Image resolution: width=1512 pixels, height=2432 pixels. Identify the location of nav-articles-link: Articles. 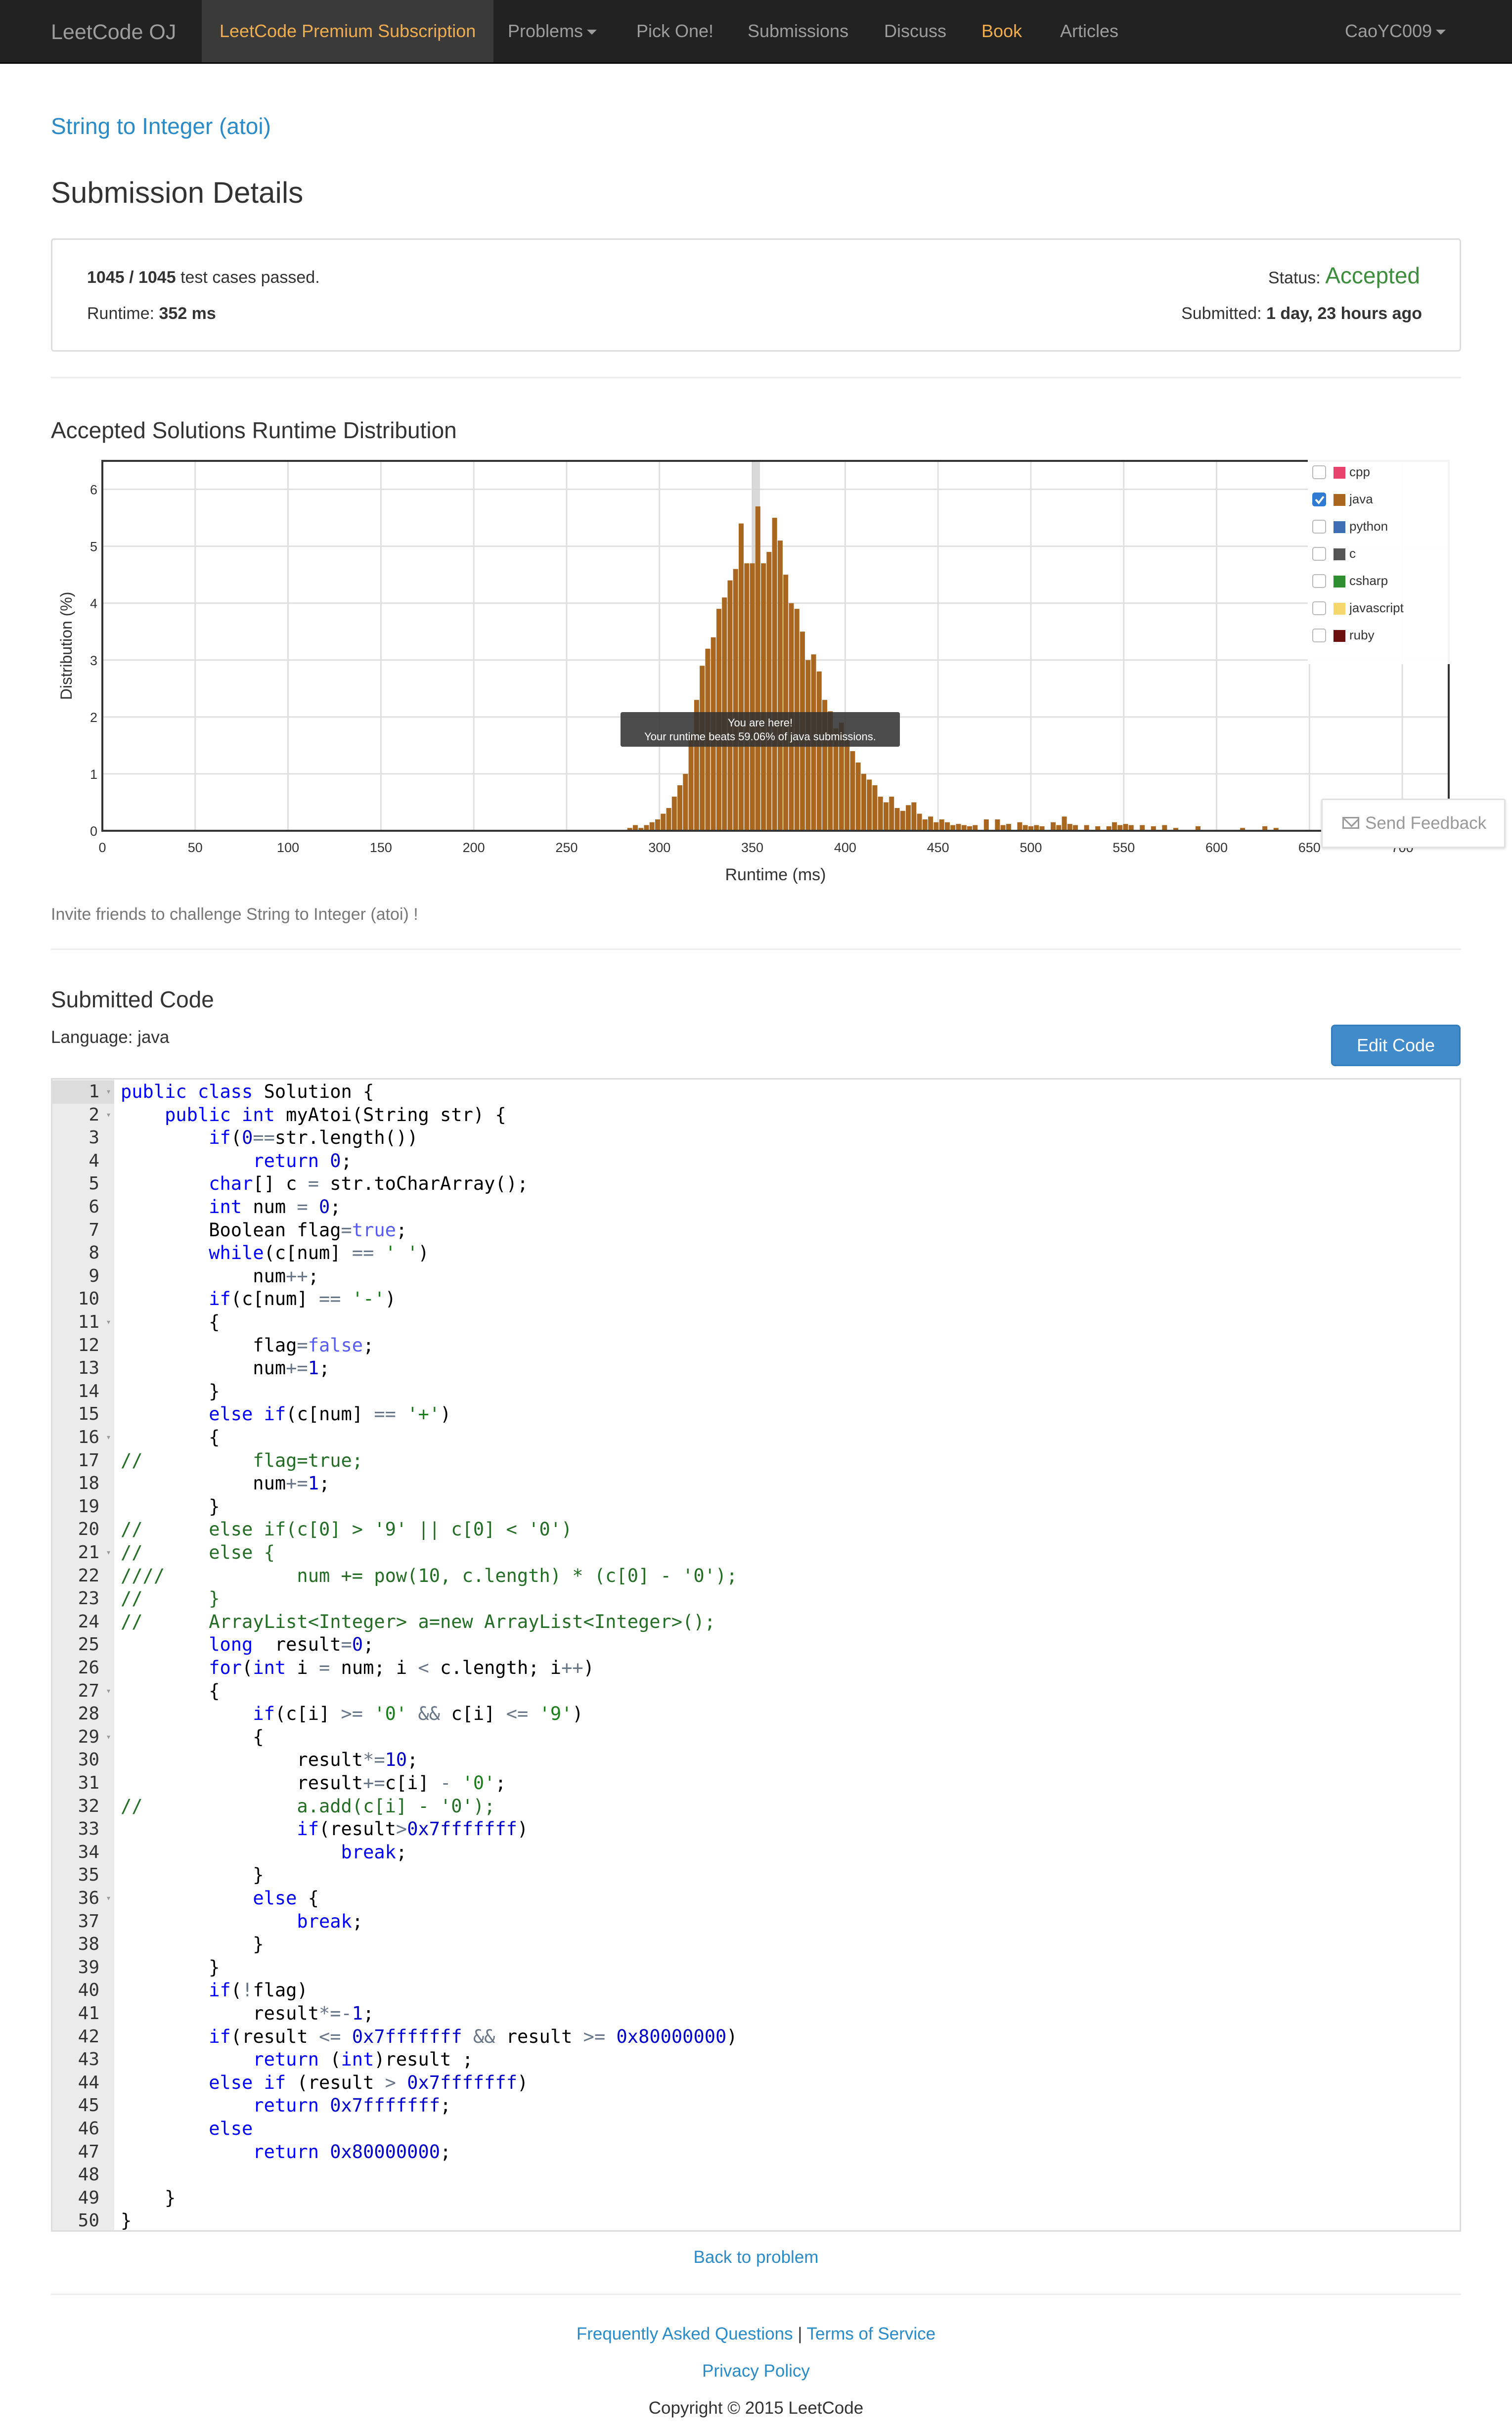
(1089, 31).